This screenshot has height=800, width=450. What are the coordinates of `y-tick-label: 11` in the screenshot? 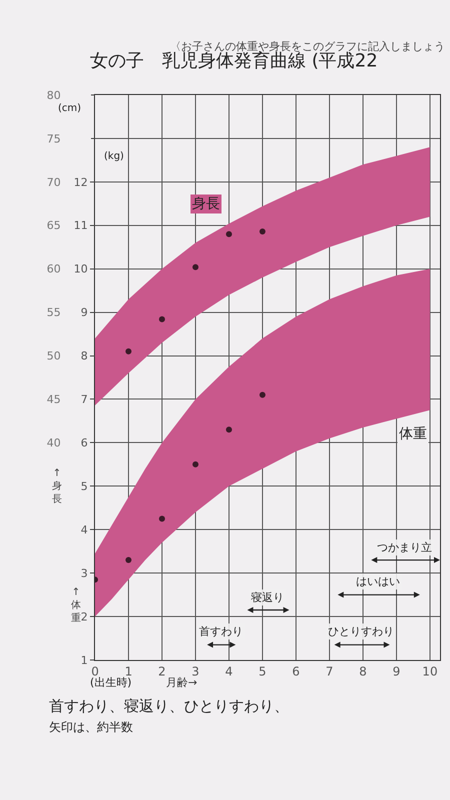 It's located at (81, 225).